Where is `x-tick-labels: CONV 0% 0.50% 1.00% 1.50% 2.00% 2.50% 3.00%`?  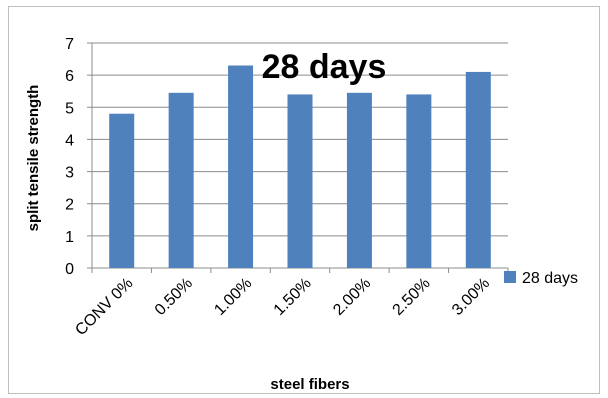 x-tick-labels: CONV 0% 0.50% 1.00% 1.50% 2.00% 2.50% 3.00% is located at coordinates (282, 307).